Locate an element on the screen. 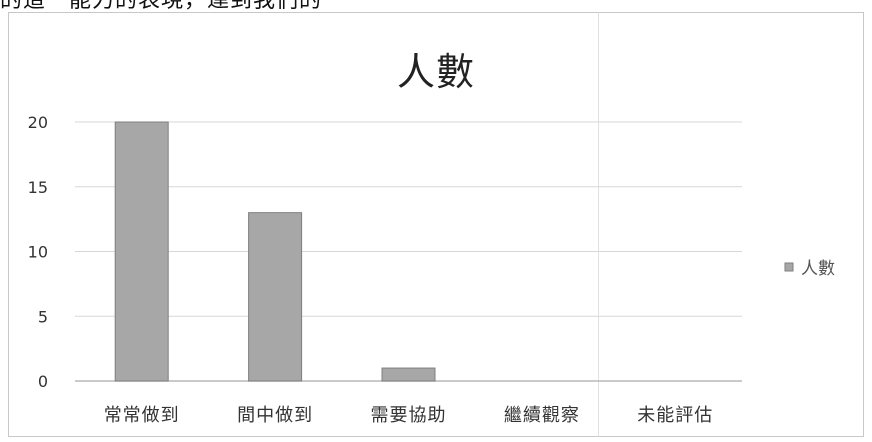 The image size is (872, 442). y-tick-label: 15 is located at coordinates (38, 187).